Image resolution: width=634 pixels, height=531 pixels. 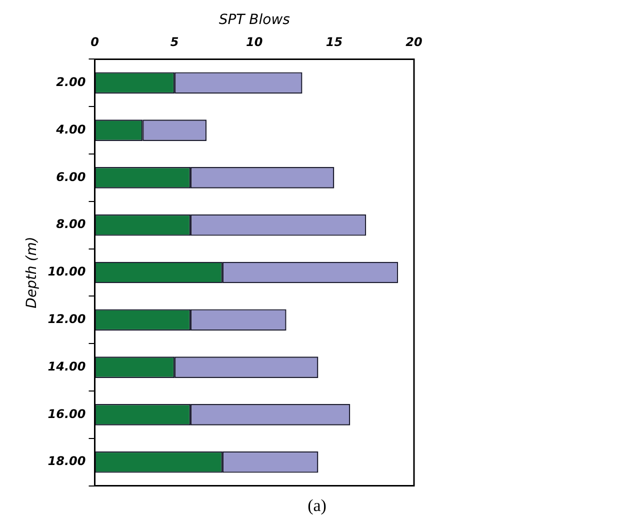 What do you see at coordinates (254, 42) in the screenshot?
I see `x-tick-label: 10` at bounding box center [254, 42].